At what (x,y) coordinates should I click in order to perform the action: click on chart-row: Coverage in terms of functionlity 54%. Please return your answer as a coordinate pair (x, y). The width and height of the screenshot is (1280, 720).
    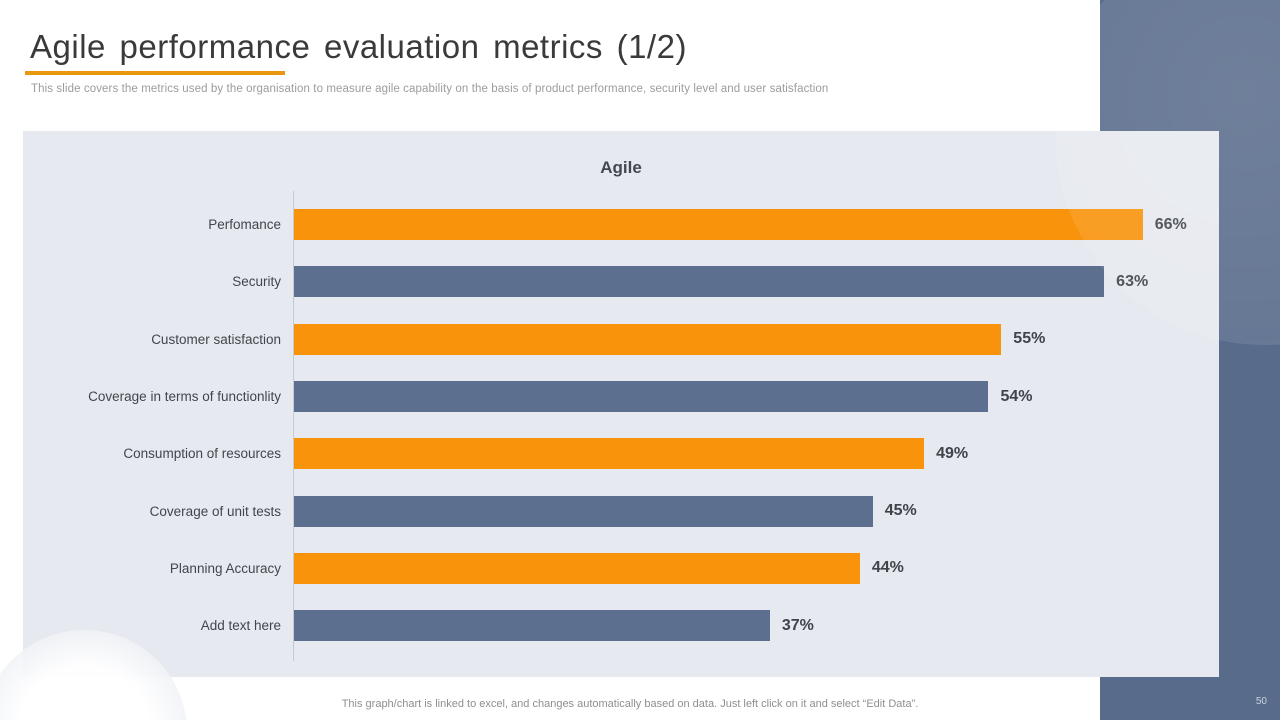
    Looking at the image, I should click on (621, 396).